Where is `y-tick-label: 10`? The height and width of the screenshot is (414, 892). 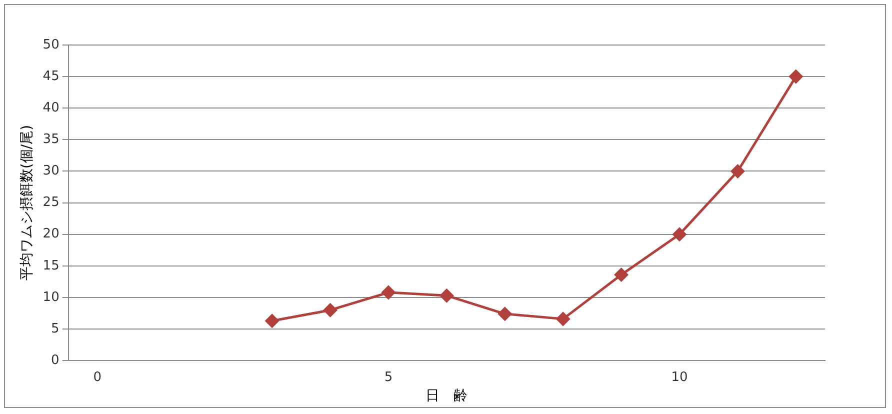
y-tick-label: 10 is located at coordinates (51, 297).